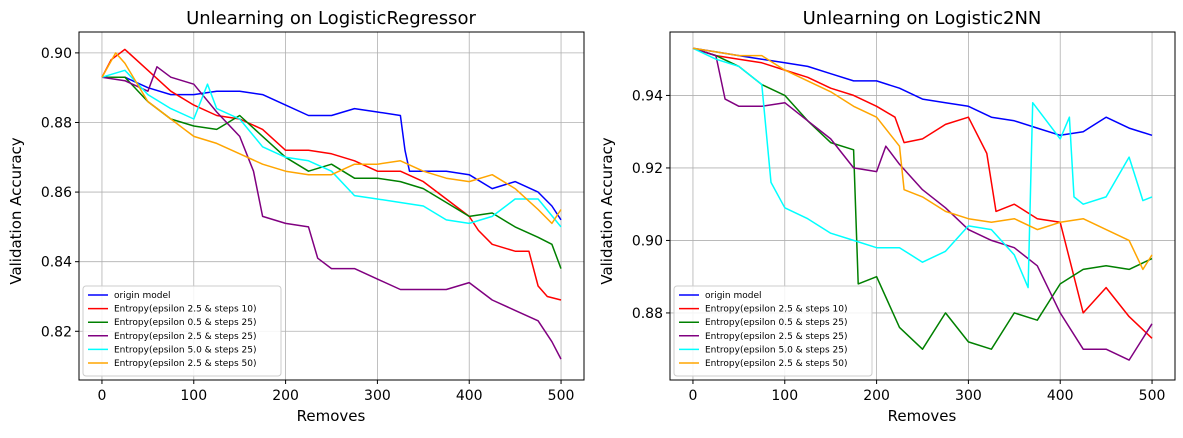 This screenshot has height=438, width=1183. I want to click on chart-title: Unlearning on Logistic2NN, so click(922, 18).